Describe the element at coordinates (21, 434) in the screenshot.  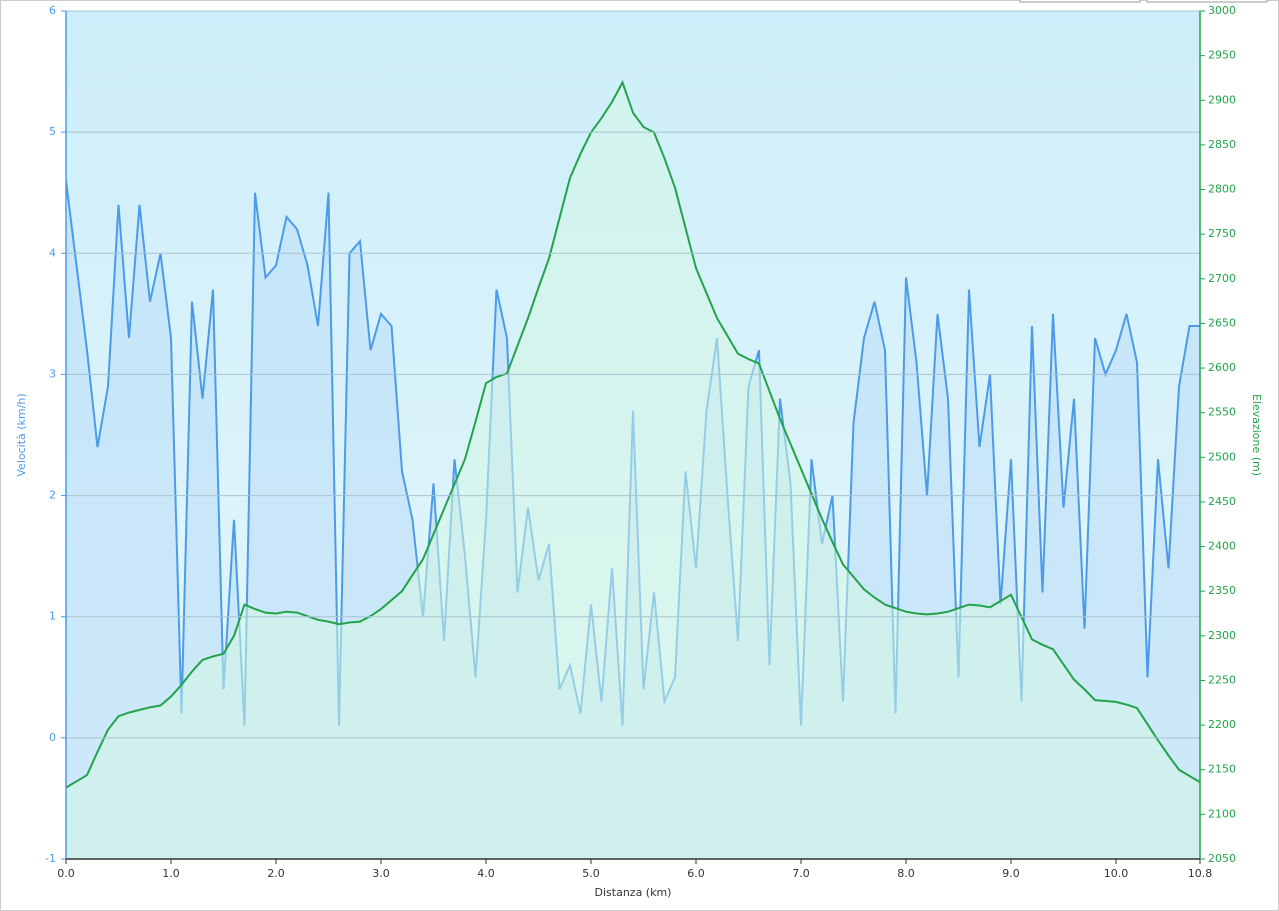
I see `y-axis-label: Velocità (km/h)` at that location.